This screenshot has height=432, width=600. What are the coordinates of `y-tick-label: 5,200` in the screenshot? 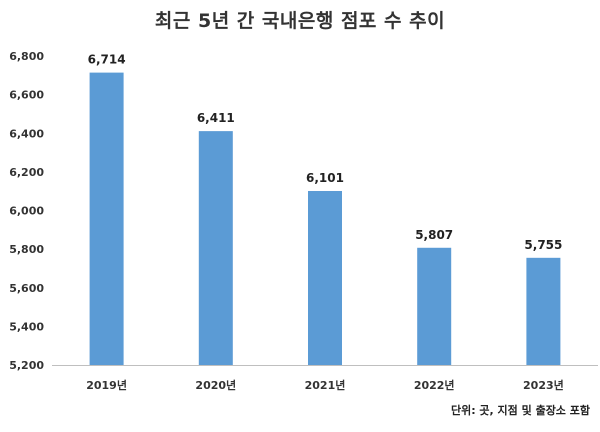 It's located at (26, 365).